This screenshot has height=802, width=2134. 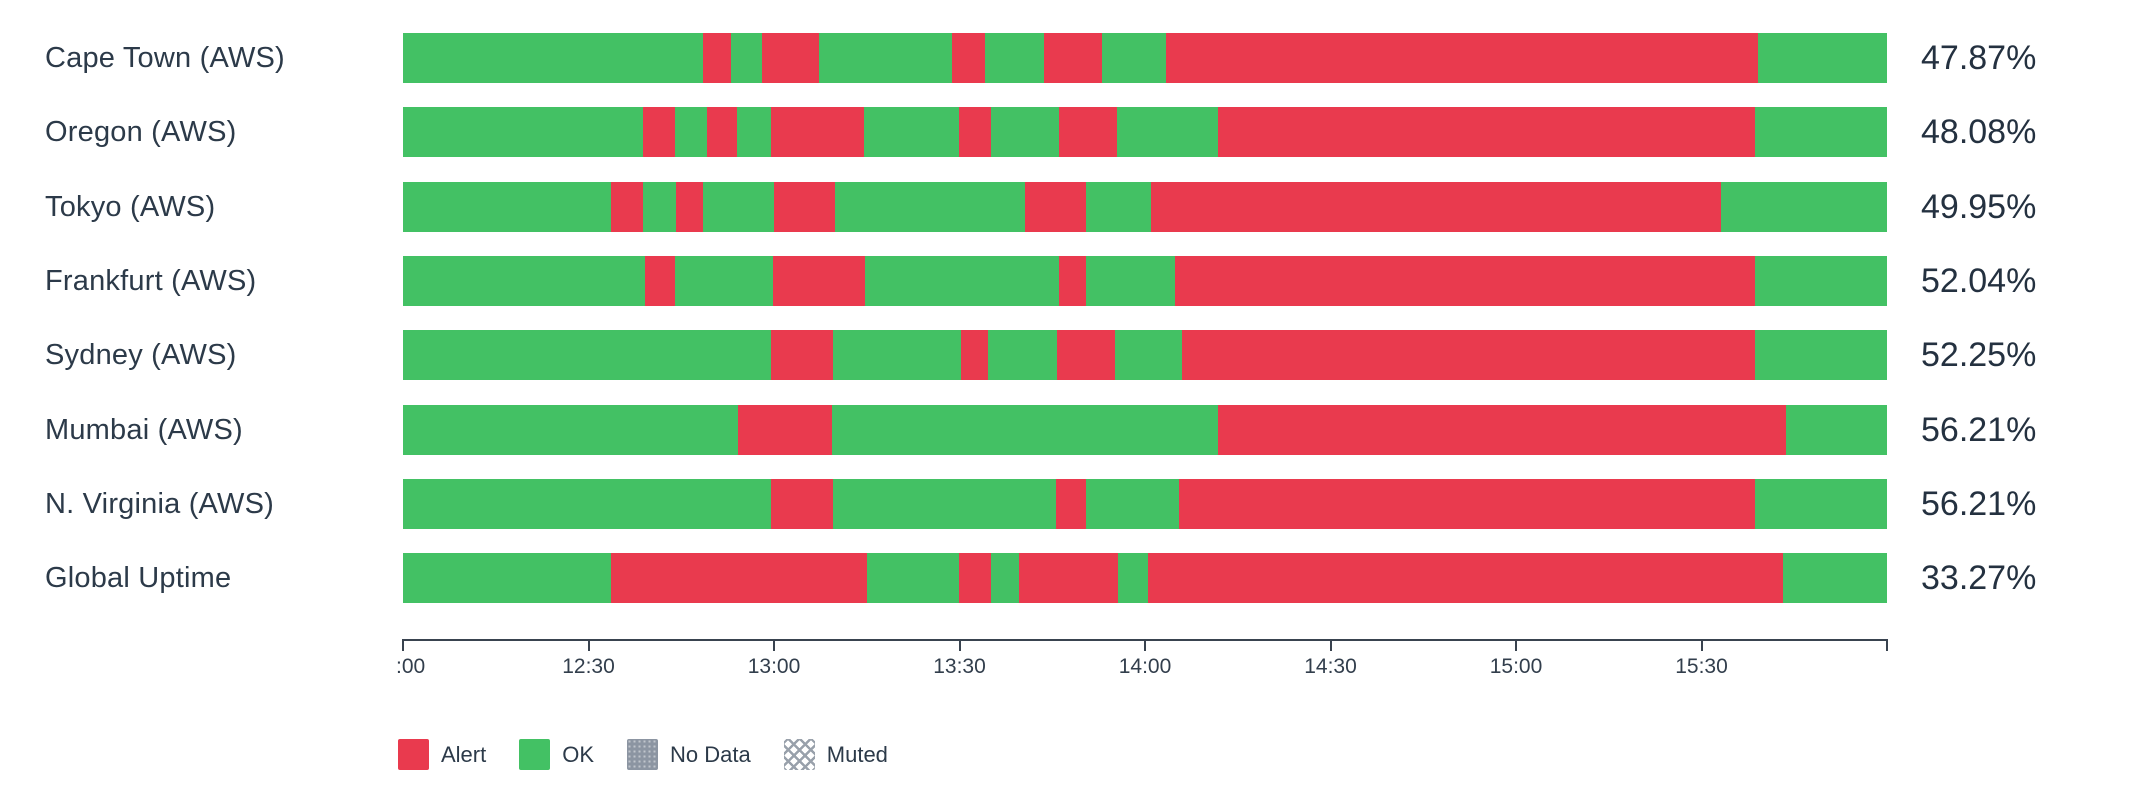 I want to click on uptime-value: 52.25%, so click(x=1979, y=355).